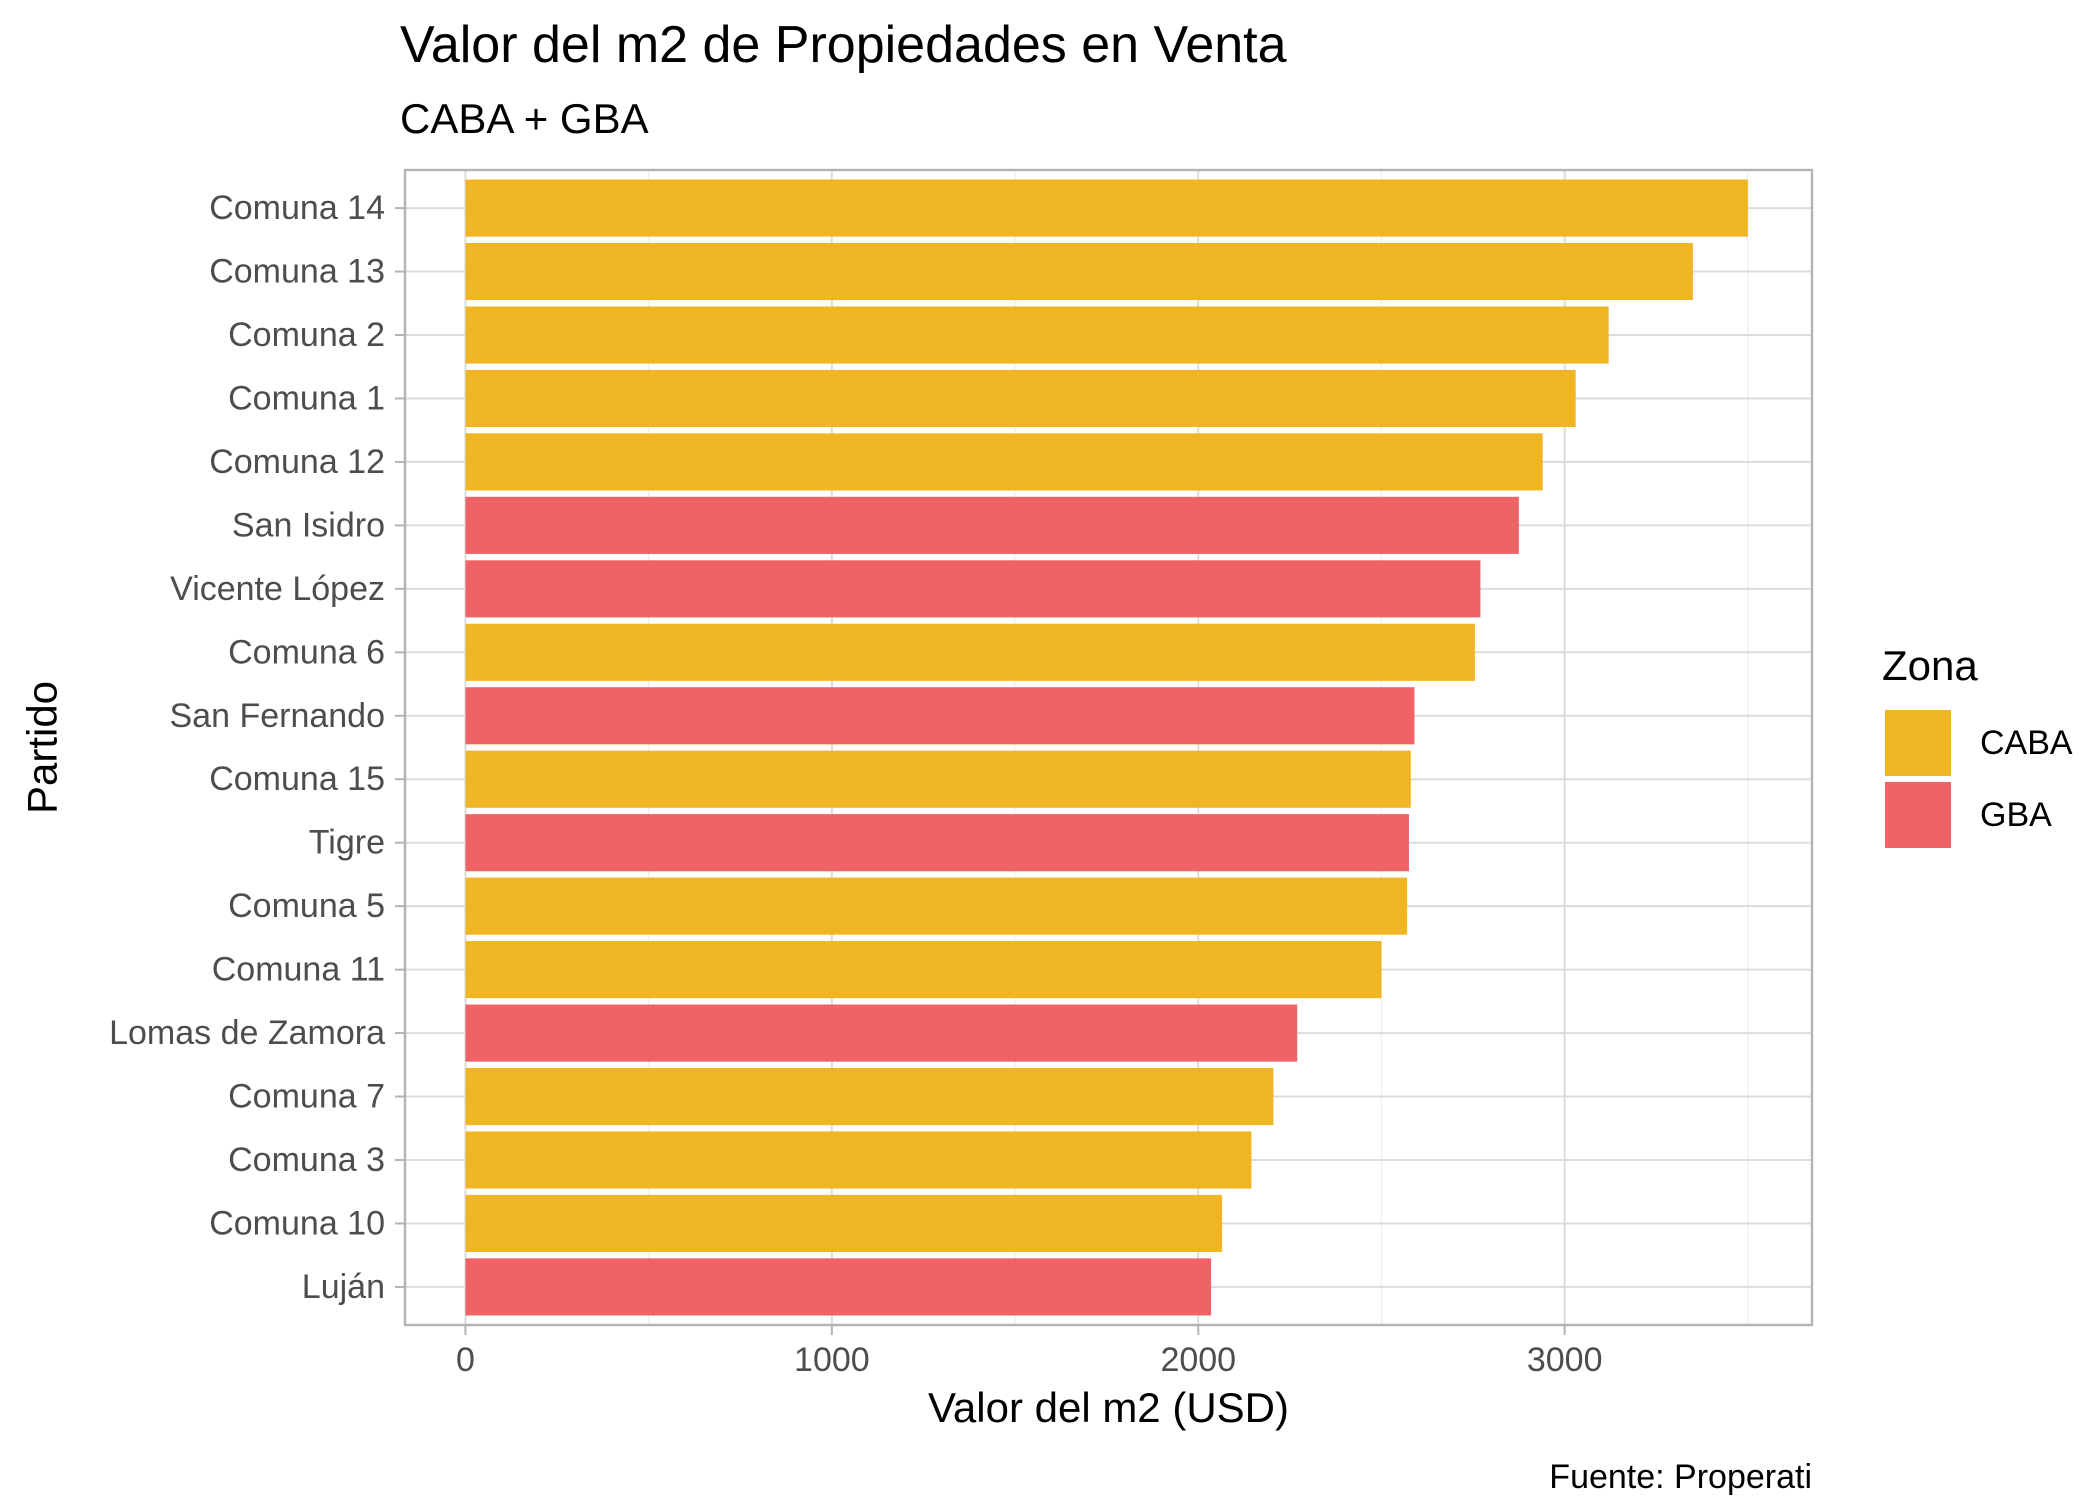 The width and height of the screenshot is (2100, 1500). Describe the element at coordinates (278, 716) in the screenshot. I see `y-tick-label: San Fernando` at that location.